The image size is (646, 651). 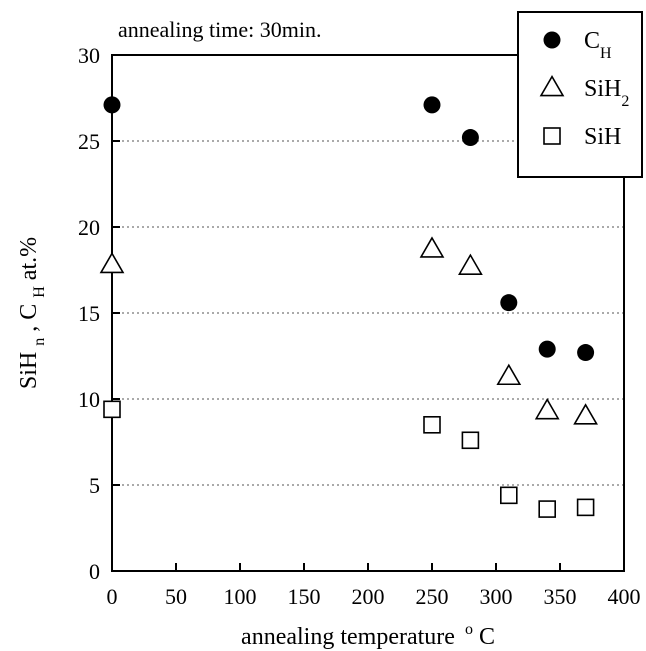 What do you see at coordinates (606, 93) in the screenshot?
I see `legend-label: SiH2` at bounding box center [606, 93].